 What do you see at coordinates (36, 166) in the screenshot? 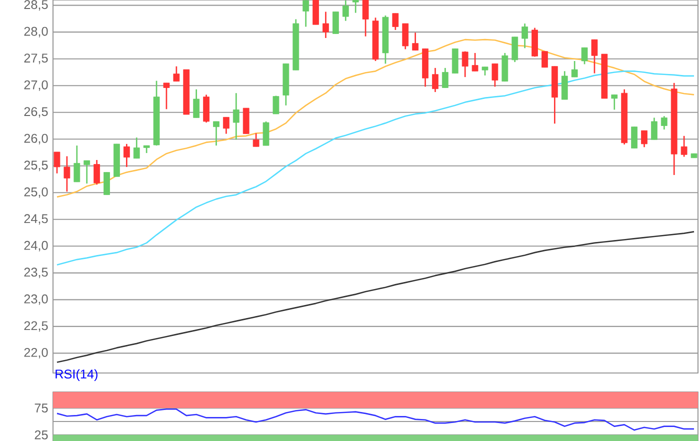
I see `y-tick-label: 25,5` at bounding box center [36, 166].